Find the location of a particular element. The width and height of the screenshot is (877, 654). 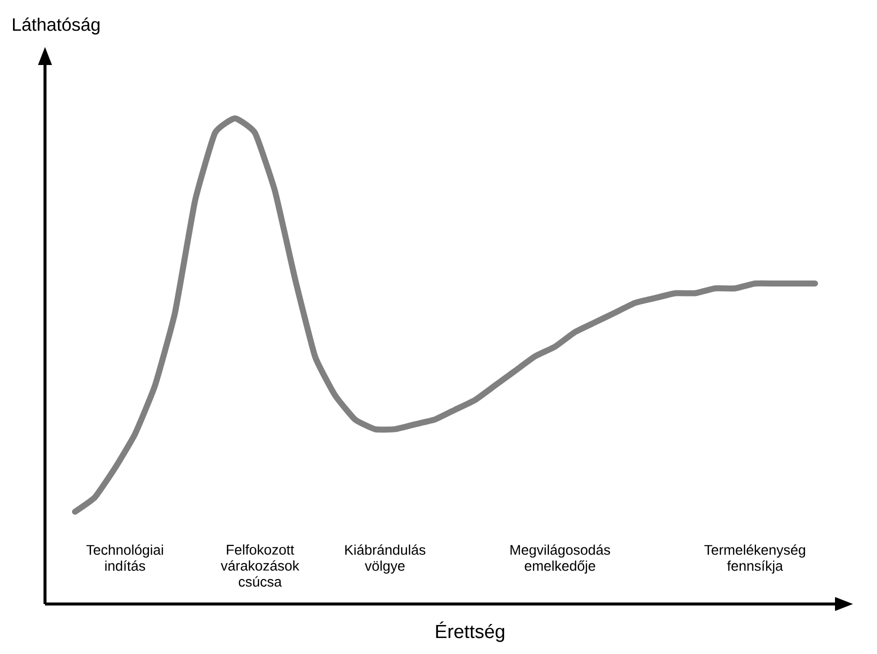

annotation: Termelékenység fennsíkja is located at coordinates (755, 559).